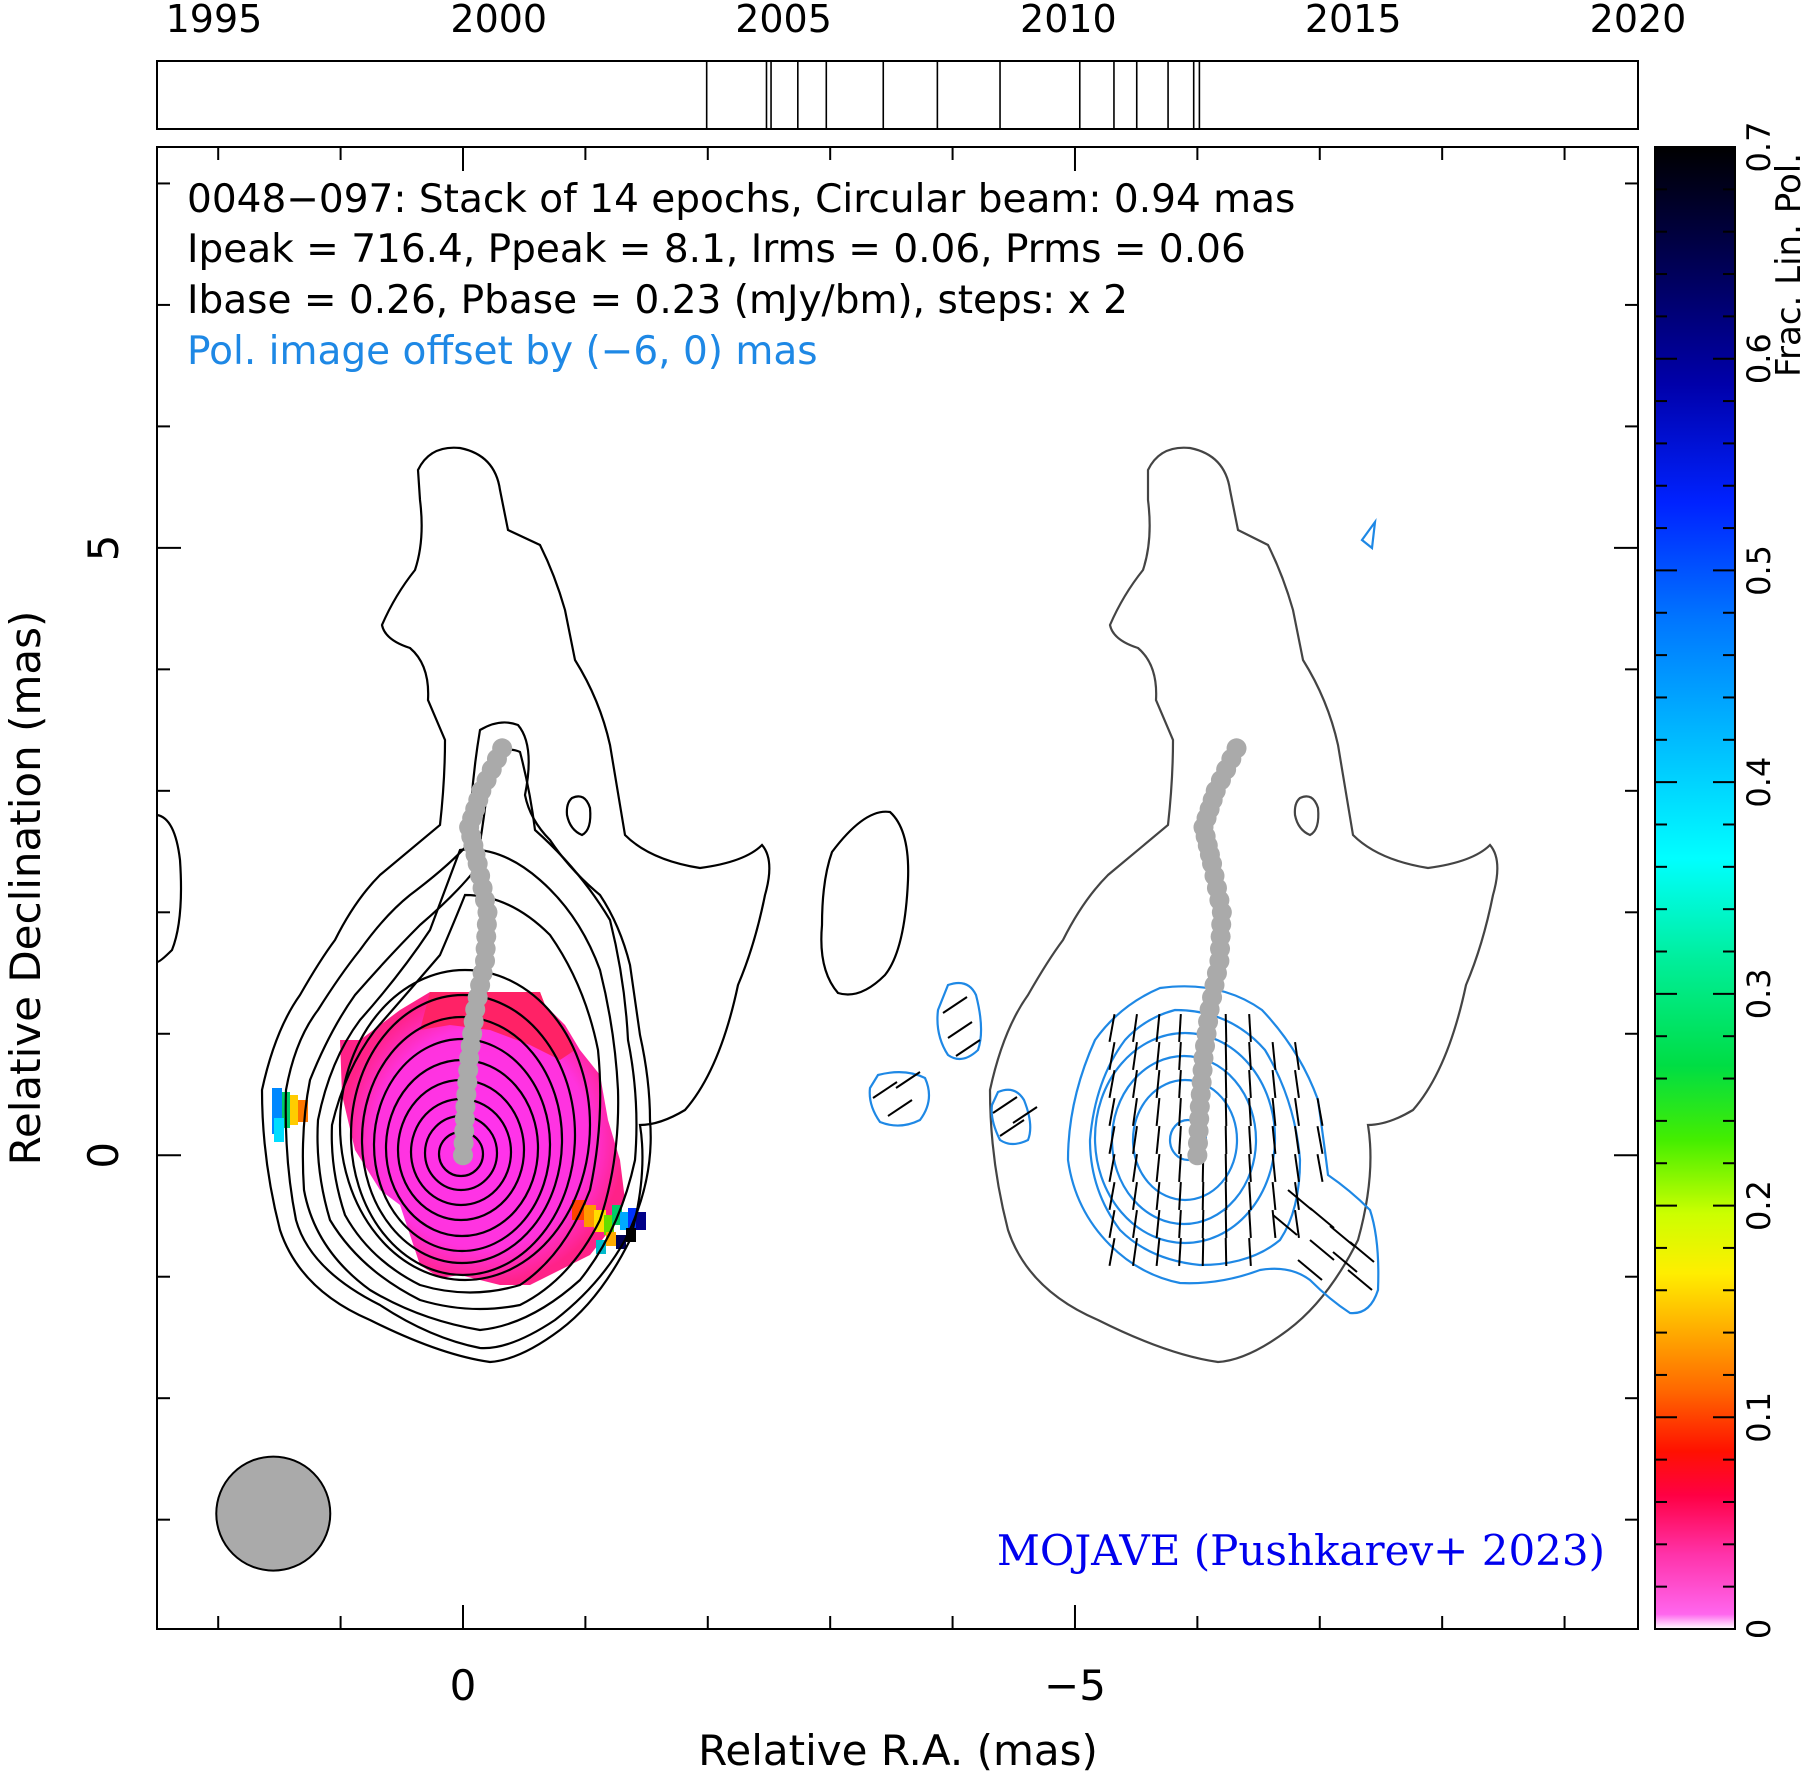  What do you see at coordinates (1695, 888) in the screenshot?
I see `colorbar-gradient` at bounding box center [1695, 888].